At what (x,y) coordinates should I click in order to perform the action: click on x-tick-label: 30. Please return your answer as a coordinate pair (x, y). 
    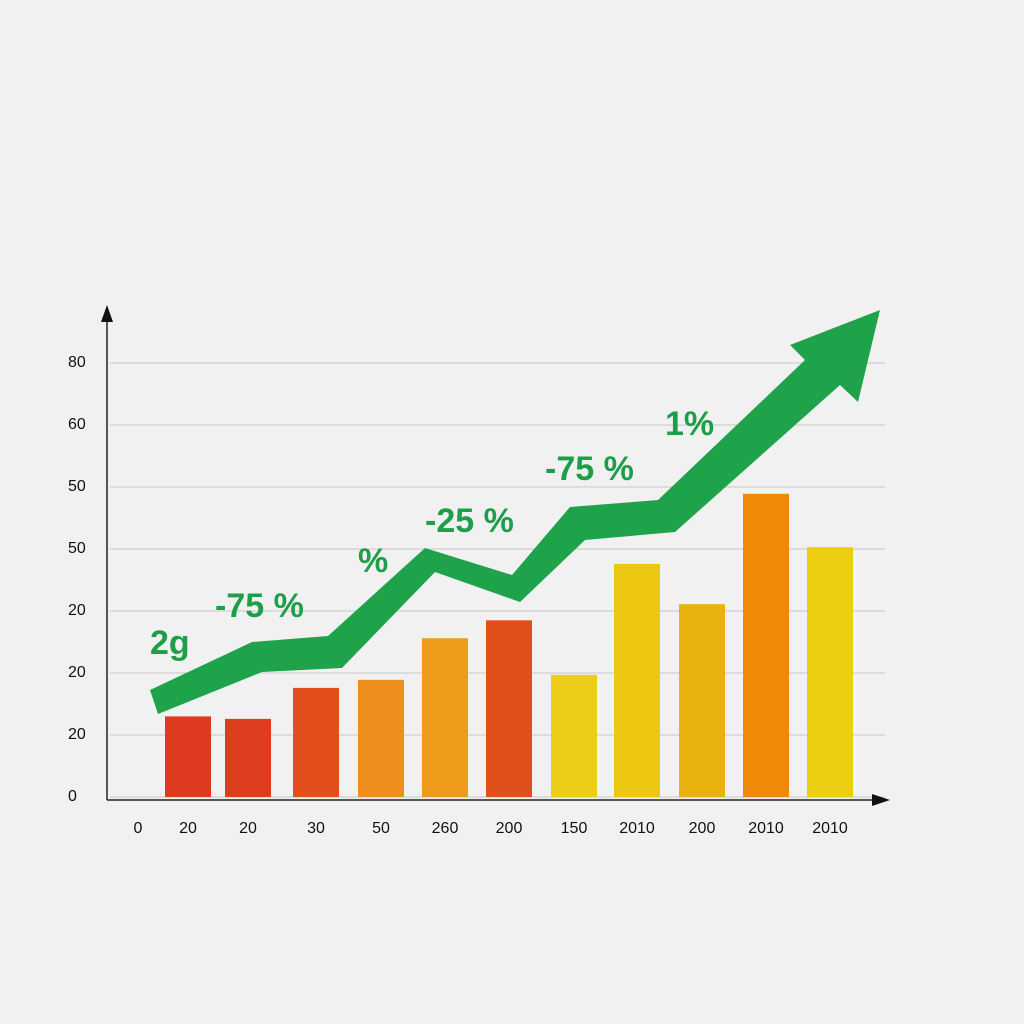
    Looking at the image, I should click on (316, 828).